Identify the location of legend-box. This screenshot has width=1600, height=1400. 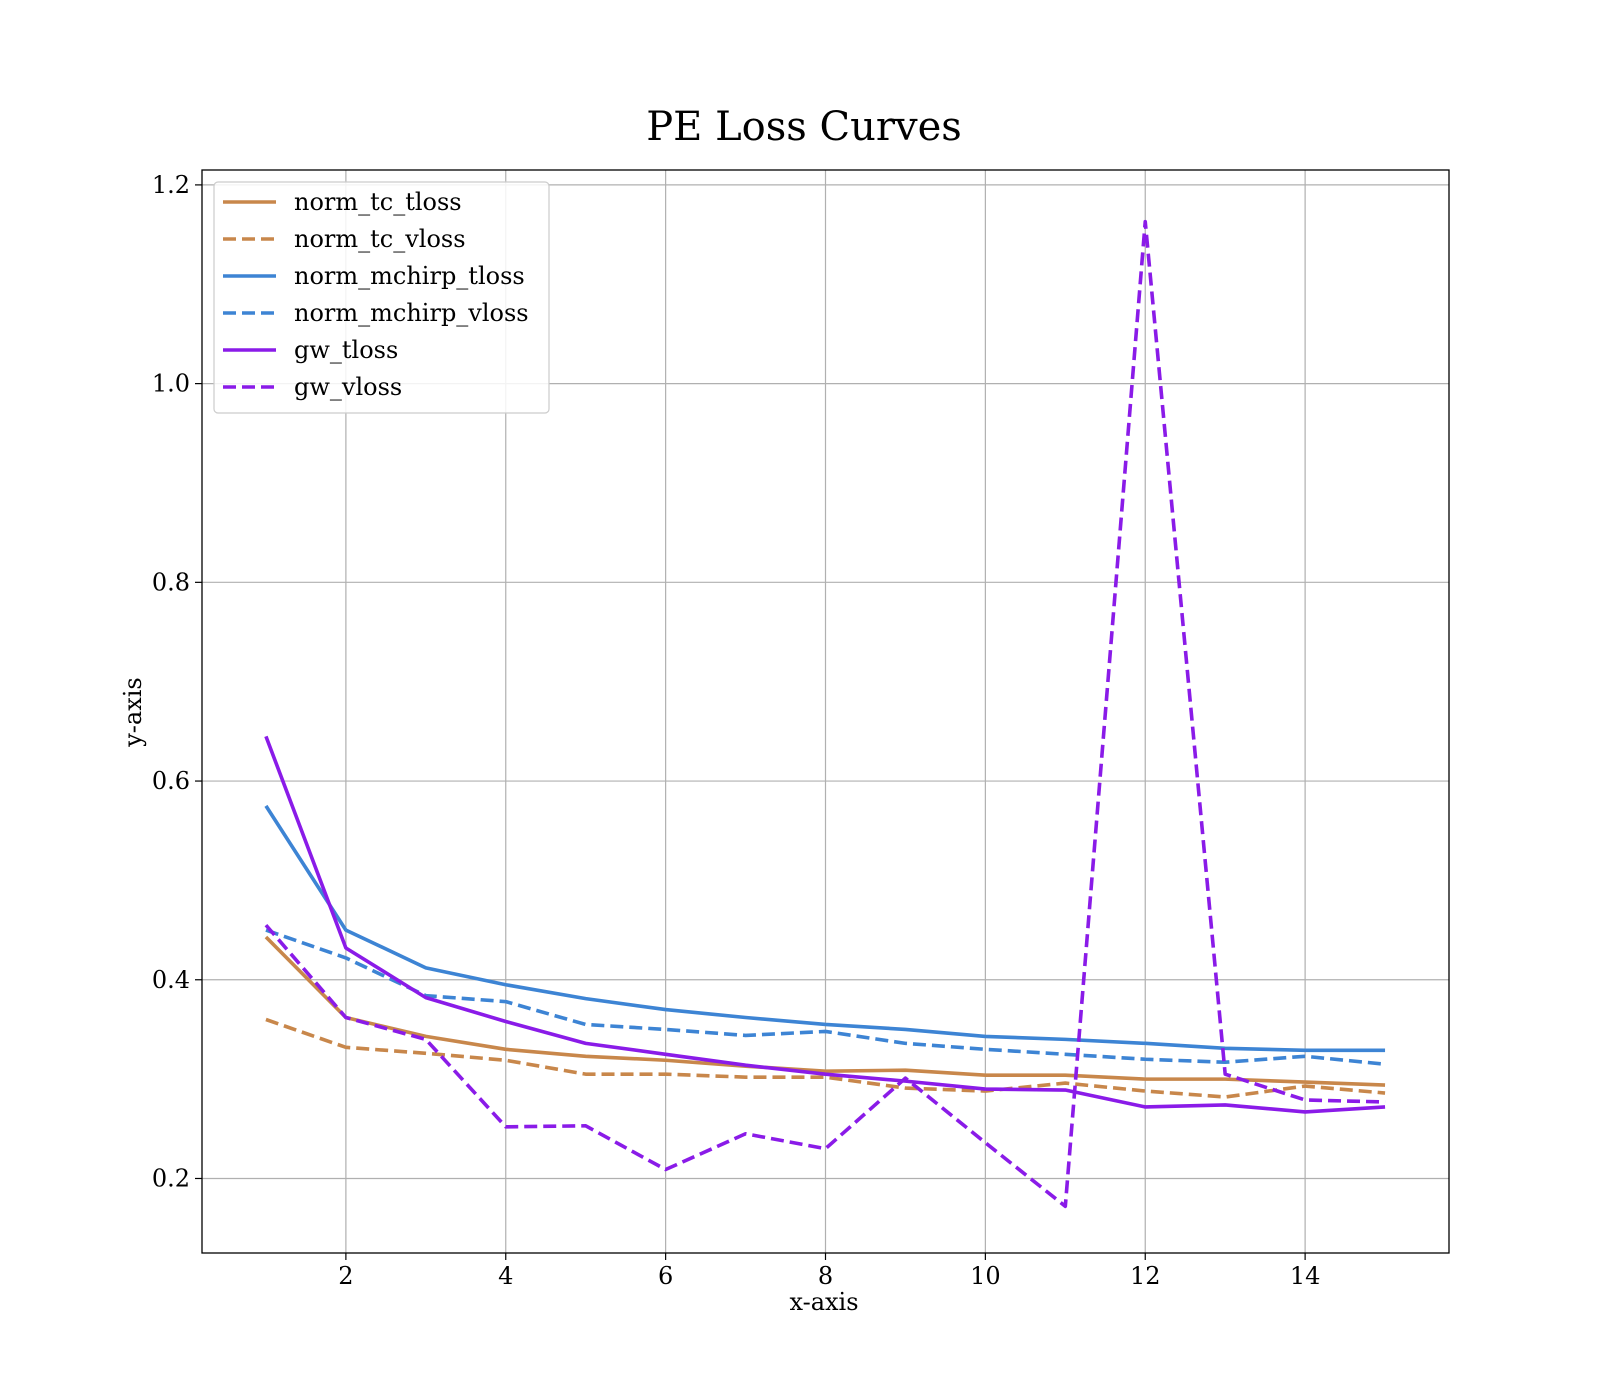
(381, 297).